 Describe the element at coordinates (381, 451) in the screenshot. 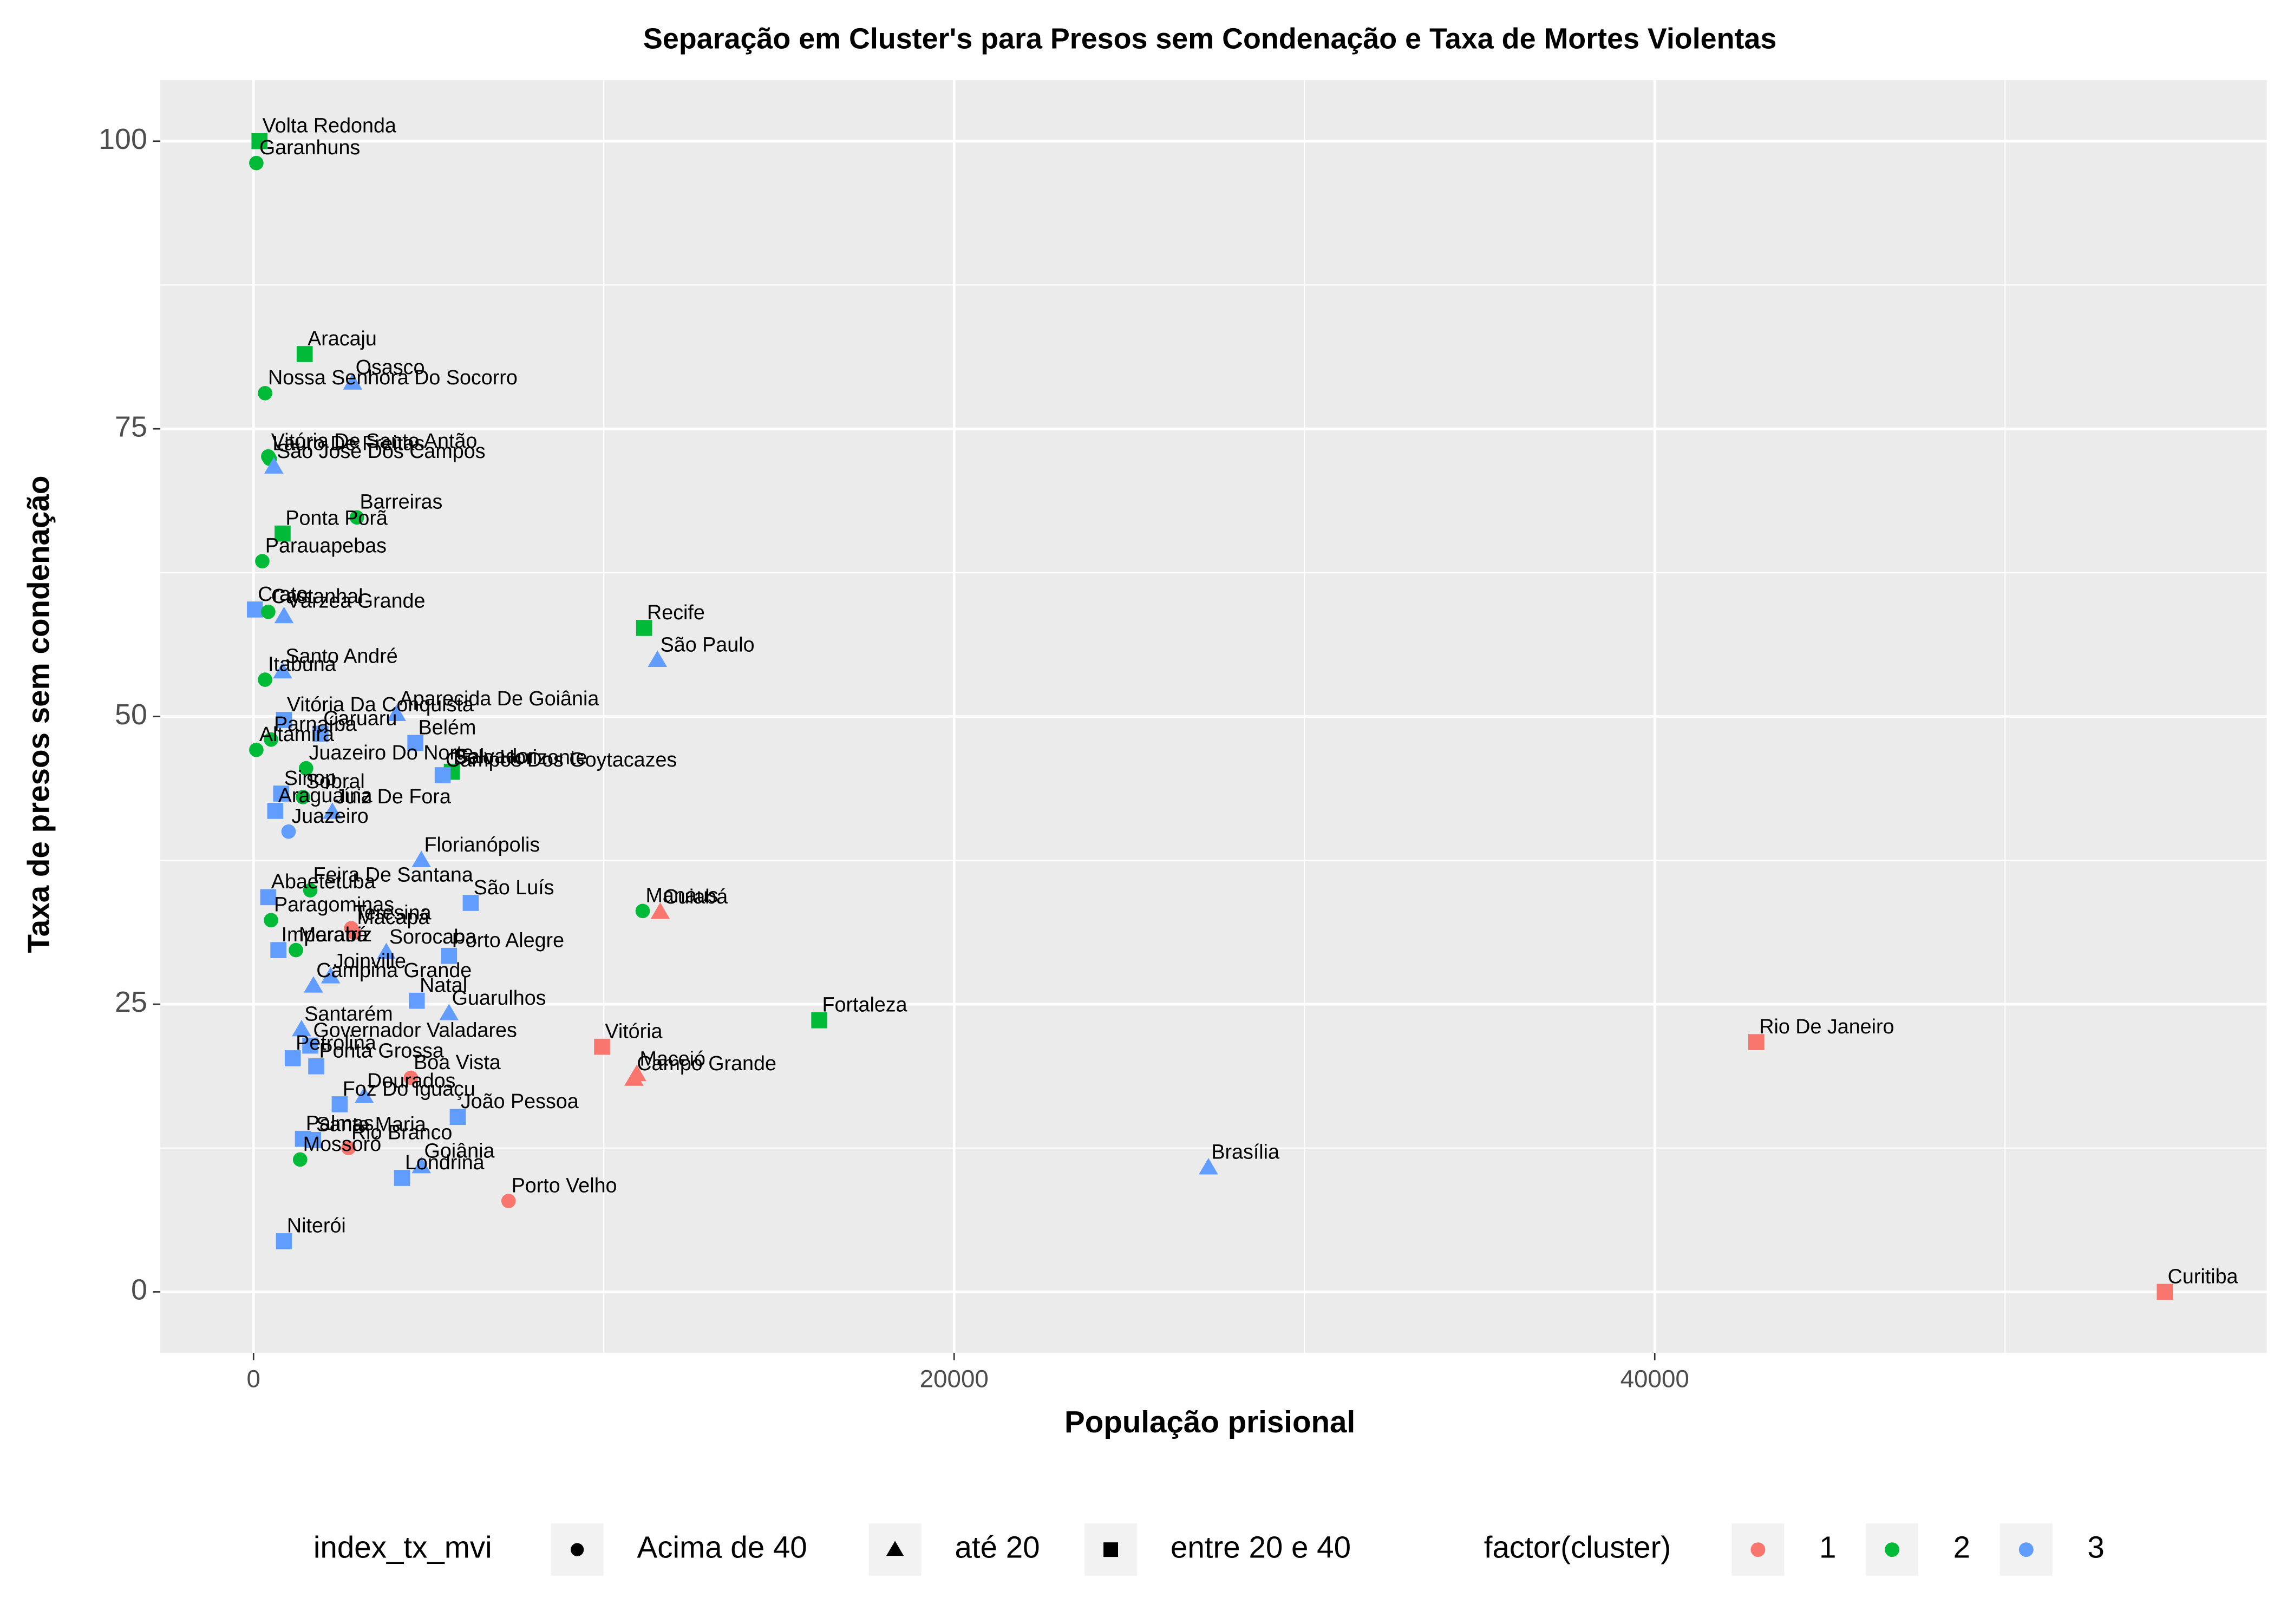

I see `point-label: São José Dos Campos` at that location.